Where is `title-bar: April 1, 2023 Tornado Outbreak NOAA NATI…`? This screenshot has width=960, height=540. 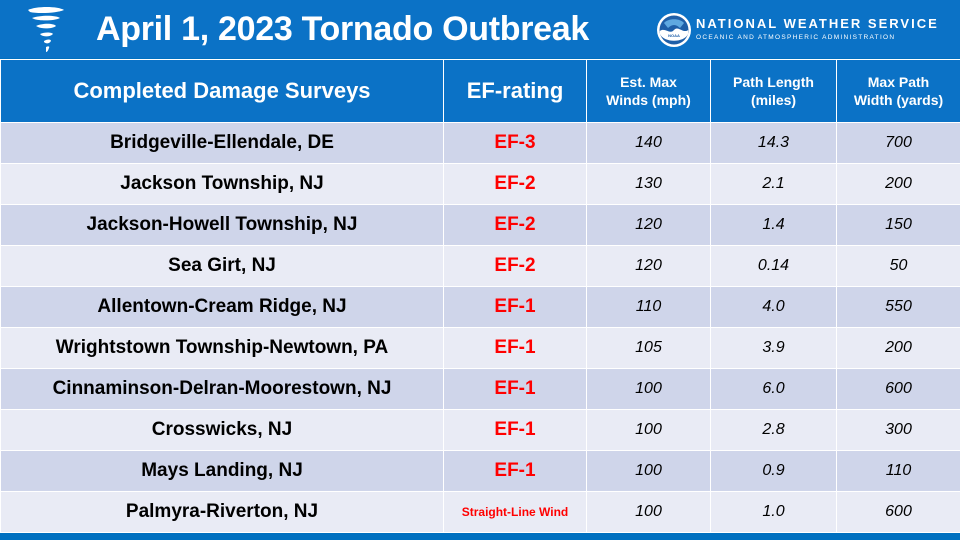 title-bar: April 1, 2023 Tornado Outbreak NOAA NATI… is located at coordinates (480, 29).